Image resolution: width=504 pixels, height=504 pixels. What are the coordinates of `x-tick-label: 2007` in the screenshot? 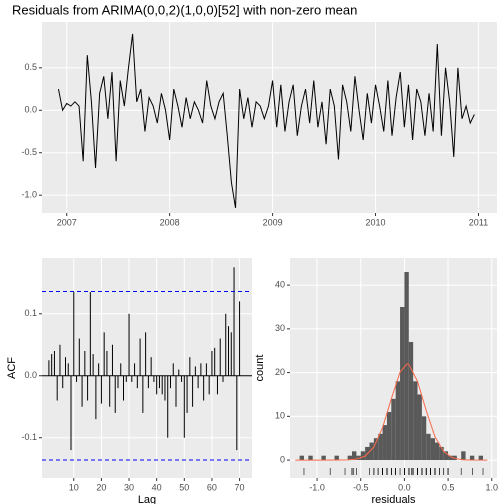 It's located at (67, 222).